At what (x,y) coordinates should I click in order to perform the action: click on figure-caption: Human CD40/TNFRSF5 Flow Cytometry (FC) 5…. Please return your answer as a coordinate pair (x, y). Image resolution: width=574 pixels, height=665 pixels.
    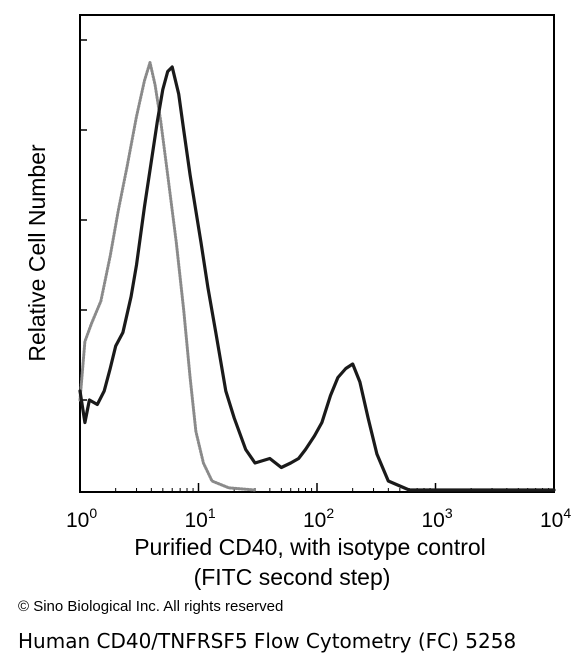
    Looking at the image, I should click on (267, 641).